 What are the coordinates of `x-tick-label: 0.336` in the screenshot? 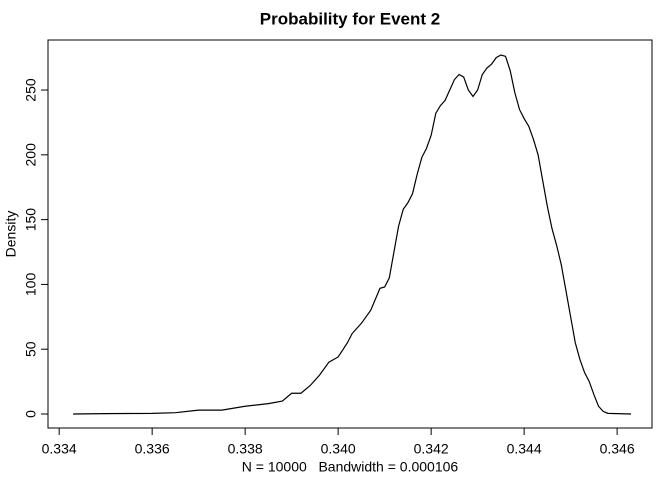 It's located at (152, 449).